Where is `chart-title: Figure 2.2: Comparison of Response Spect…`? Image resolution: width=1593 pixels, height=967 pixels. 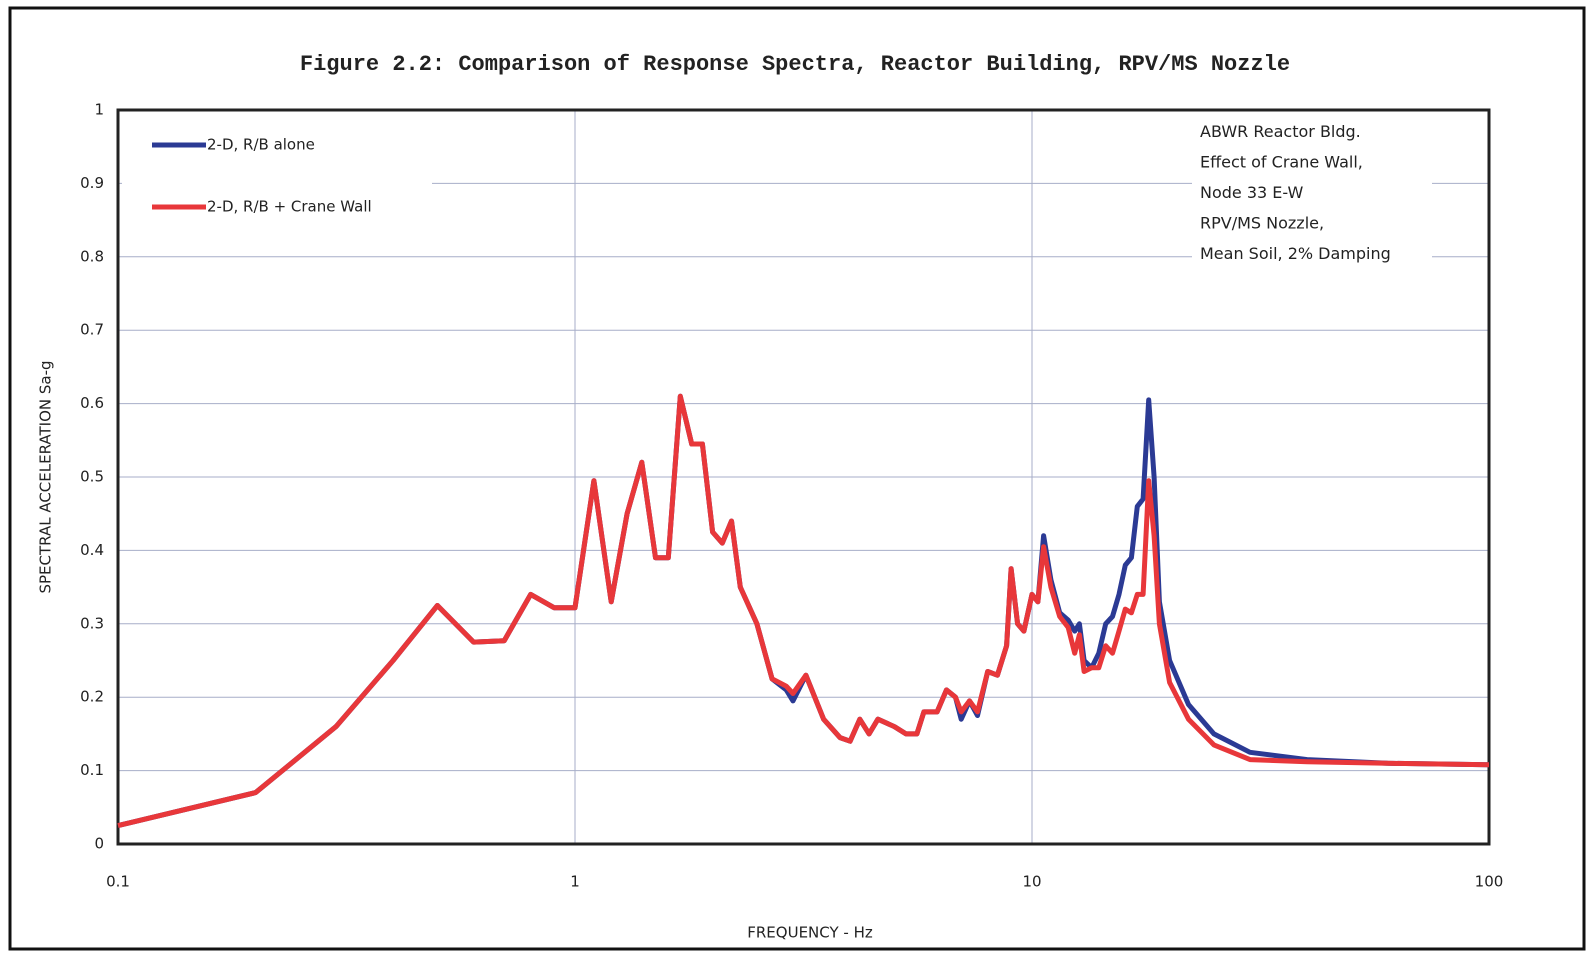
chart-title: Figure 2.2: Comparison of Response Spect… is located at coordinates (795, 64).